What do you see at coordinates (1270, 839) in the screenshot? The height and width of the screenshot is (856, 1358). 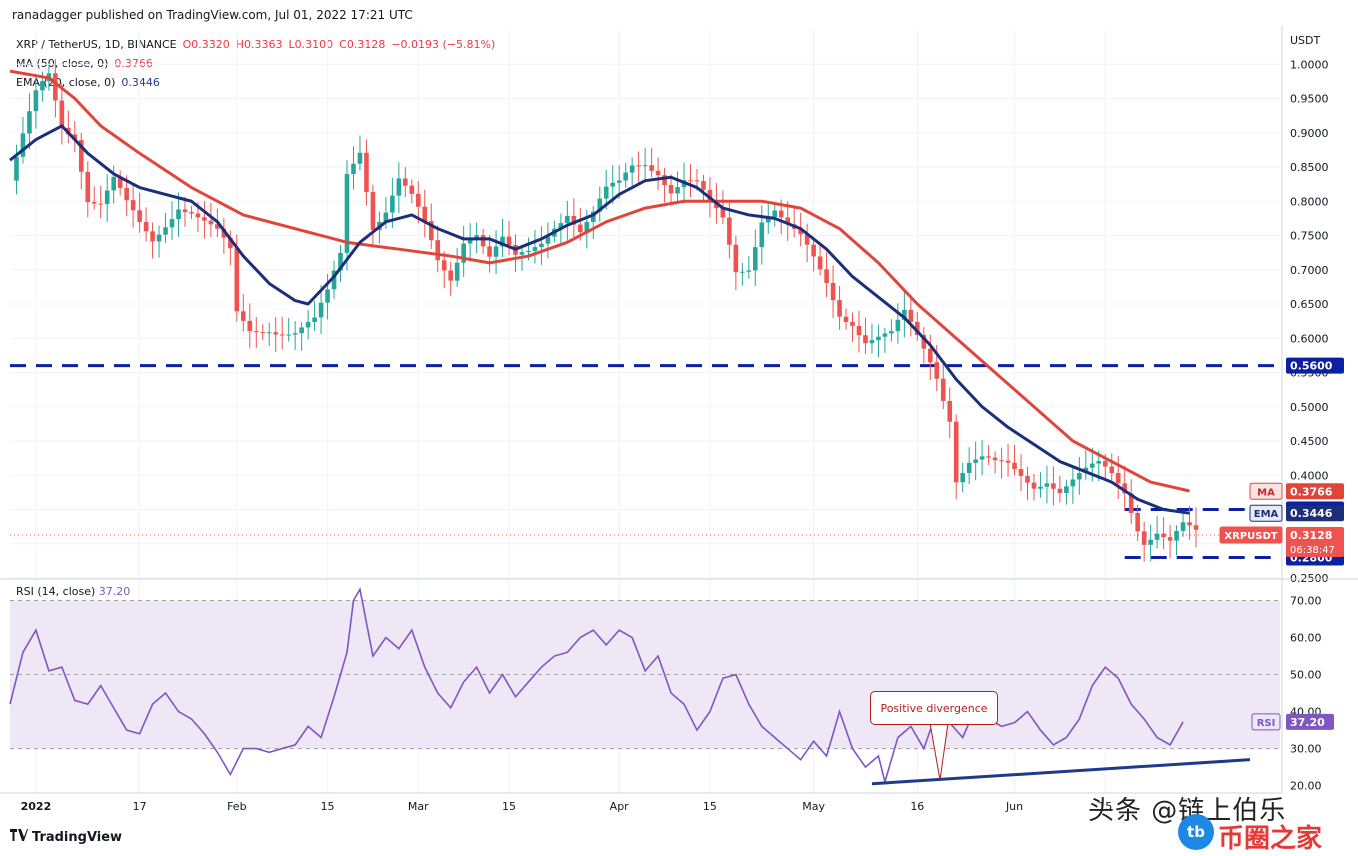 I see `watermark-site: 币圈之家` at bounding box center [1270, 839].